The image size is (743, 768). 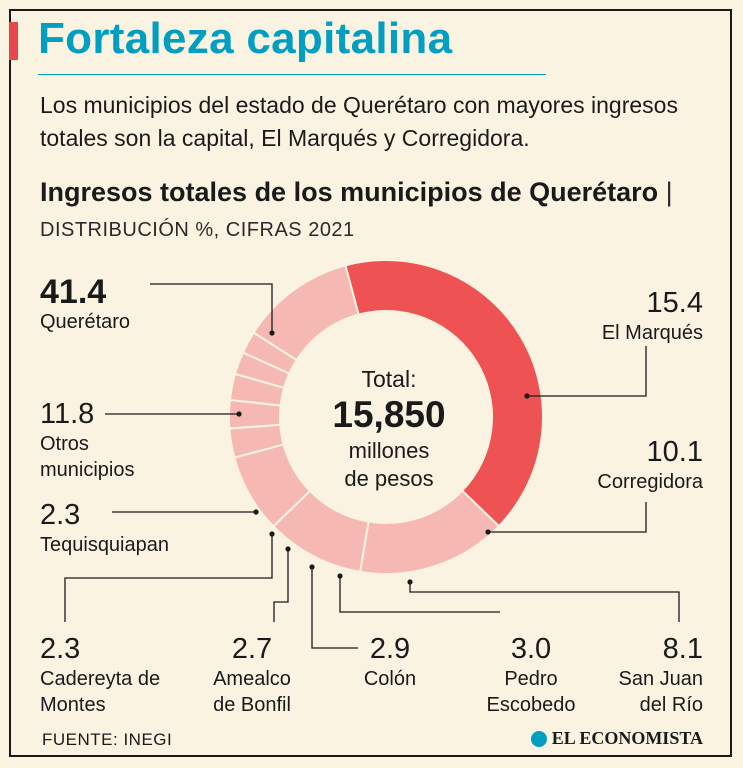 I want to click on name-tequisquiapan: Tequisquiapan, so click(x=104, y=545).